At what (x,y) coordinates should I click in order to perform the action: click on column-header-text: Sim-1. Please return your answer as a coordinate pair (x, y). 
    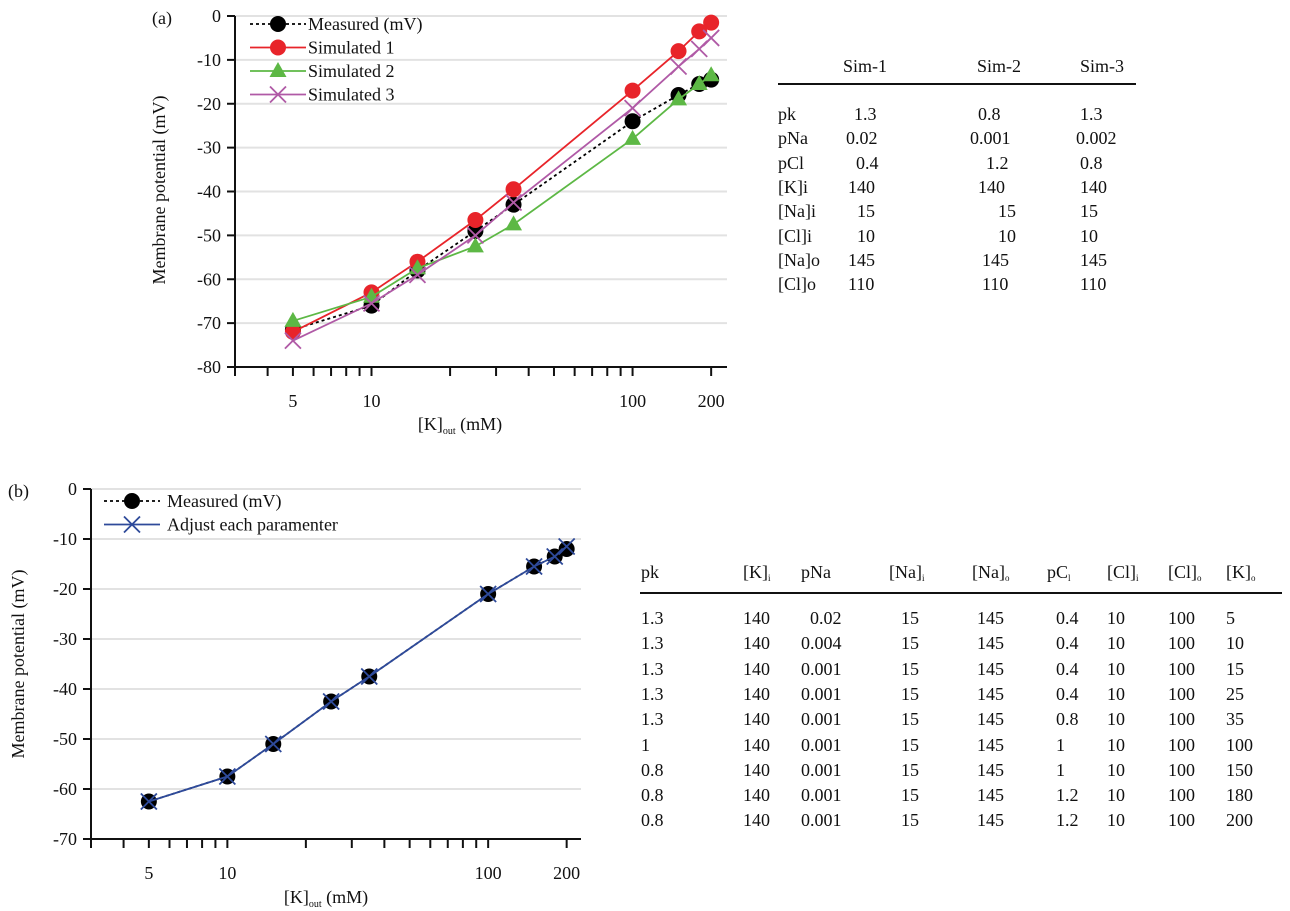
    Looking at the image, I should click on (865, 66).